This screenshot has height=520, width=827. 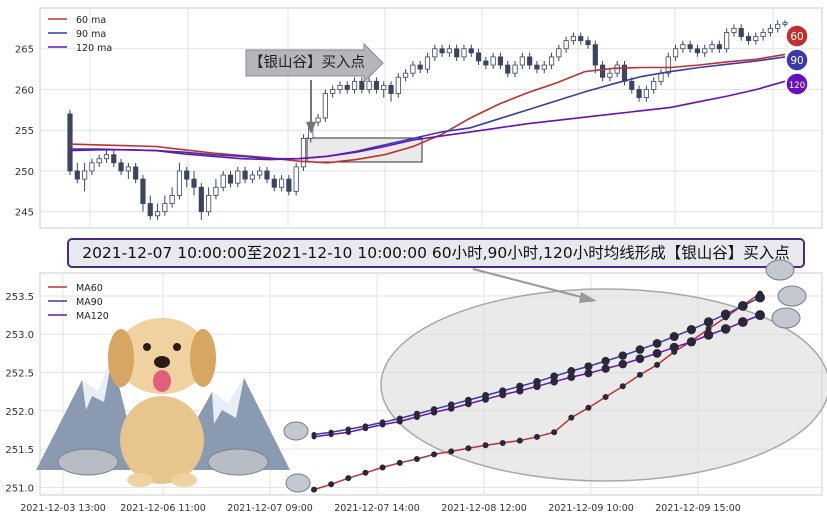 What do you see at coordinates (89, 288) in the screenshot?
I see `legend-label: MA60` at bounding box center [89, 288].